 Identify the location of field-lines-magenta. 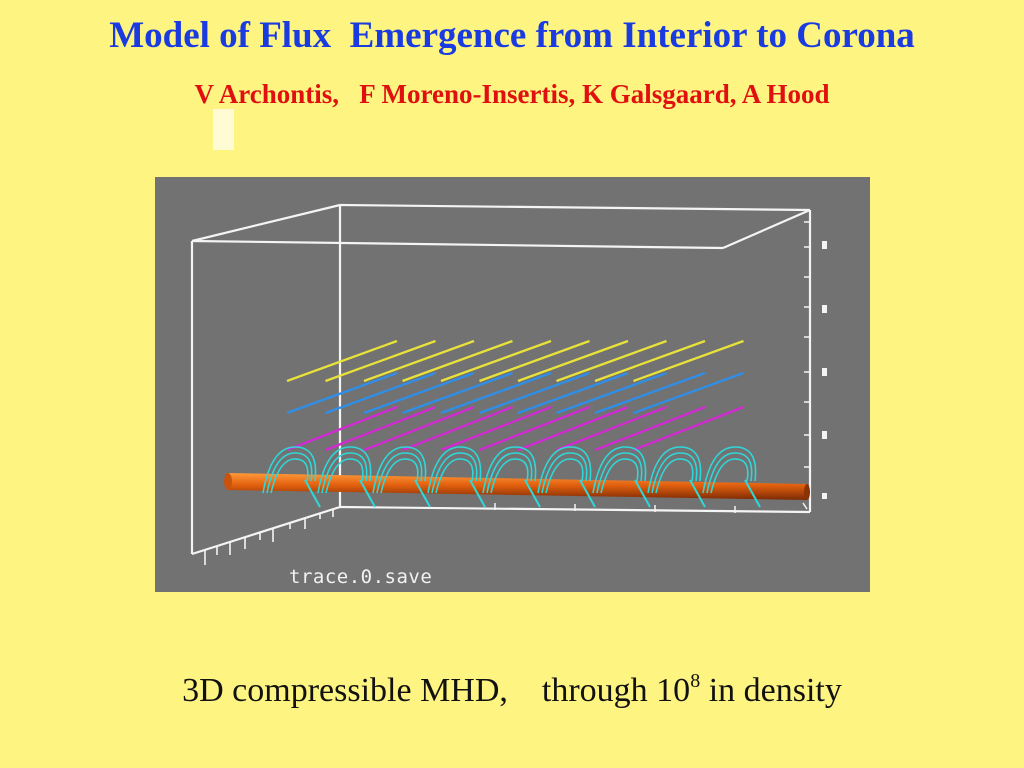
(515, 428).